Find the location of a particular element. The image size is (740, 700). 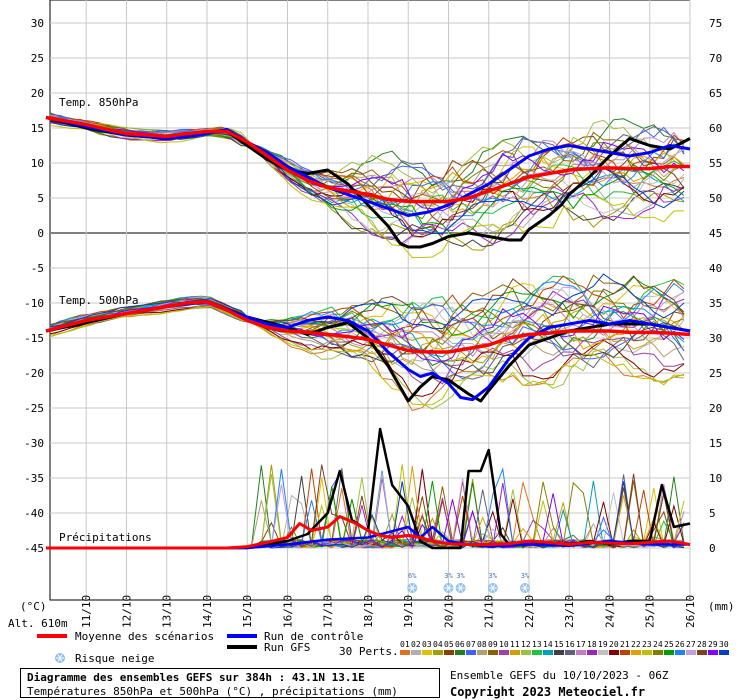

y-right-tick: 65 is located at coordinates (715, 93).